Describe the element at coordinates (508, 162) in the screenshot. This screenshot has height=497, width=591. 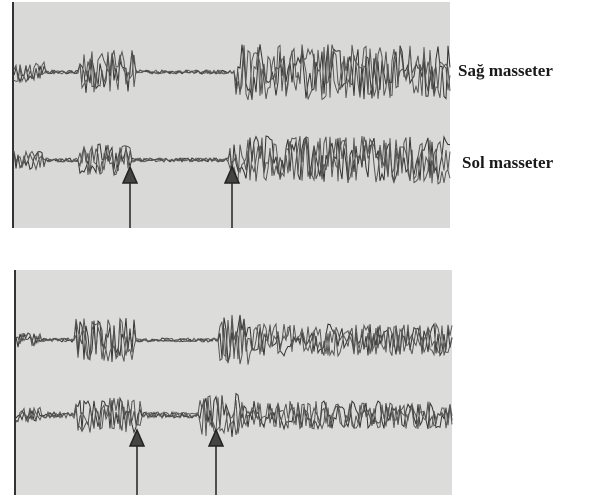
I see `label-left: Sol masseter` at that location.